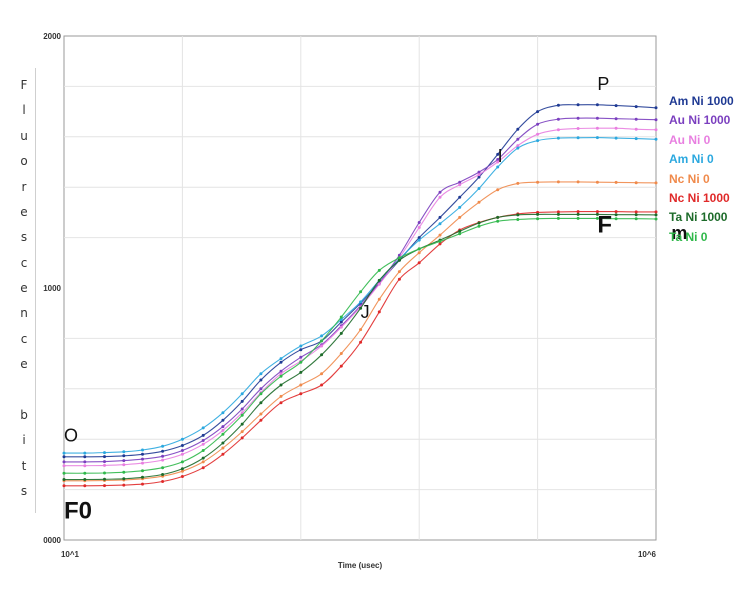 The image size is (753, 600). What do you see at coordinates (78, 511) in the screenshot?
I see `annotation-label: F0` at bounding box center [78, 511].